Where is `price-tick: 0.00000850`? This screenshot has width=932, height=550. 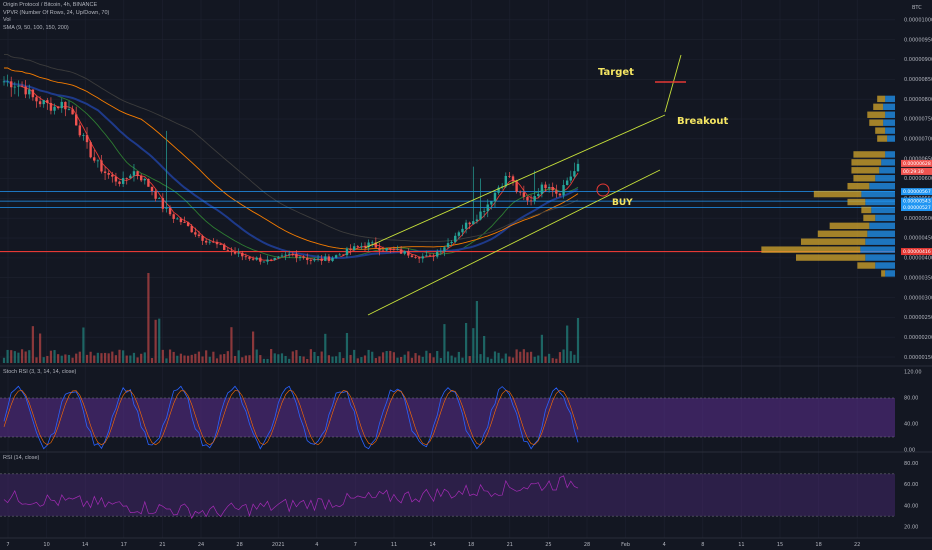 price-tick: 0.00000850 is located at coordinates (918, 80).